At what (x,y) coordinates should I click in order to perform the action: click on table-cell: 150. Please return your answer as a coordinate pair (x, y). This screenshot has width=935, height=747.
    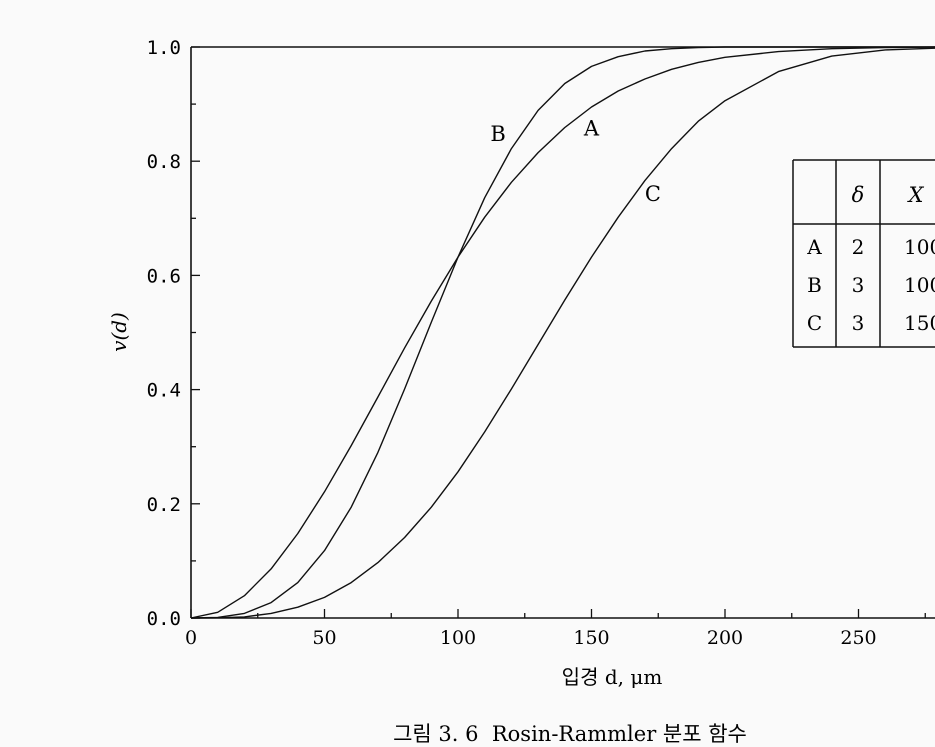
    Looking at the image, I should click on (919, 323).